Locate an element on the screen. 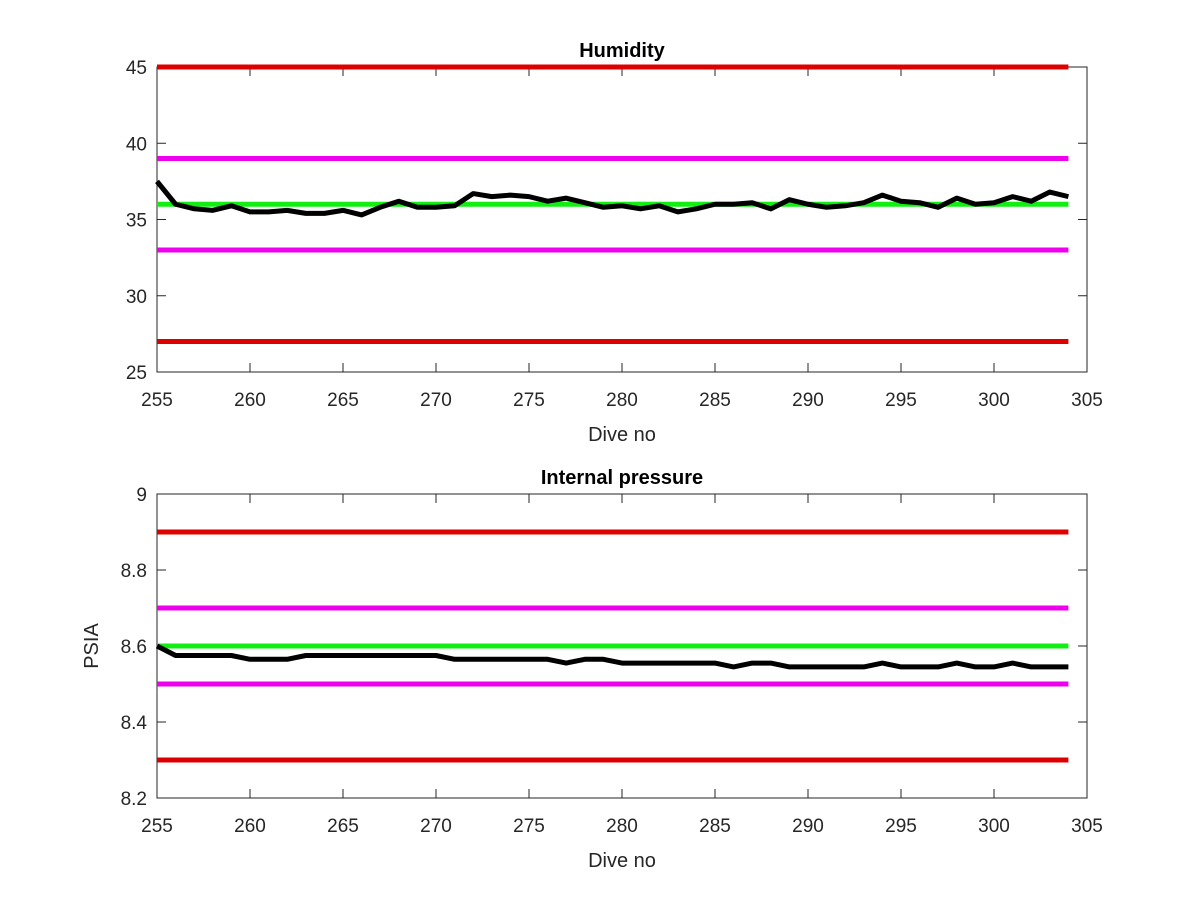 The height and width of the screenshot is (900, 1200). humidity-chart-title: Humidity is located at coordinates (622, 51).